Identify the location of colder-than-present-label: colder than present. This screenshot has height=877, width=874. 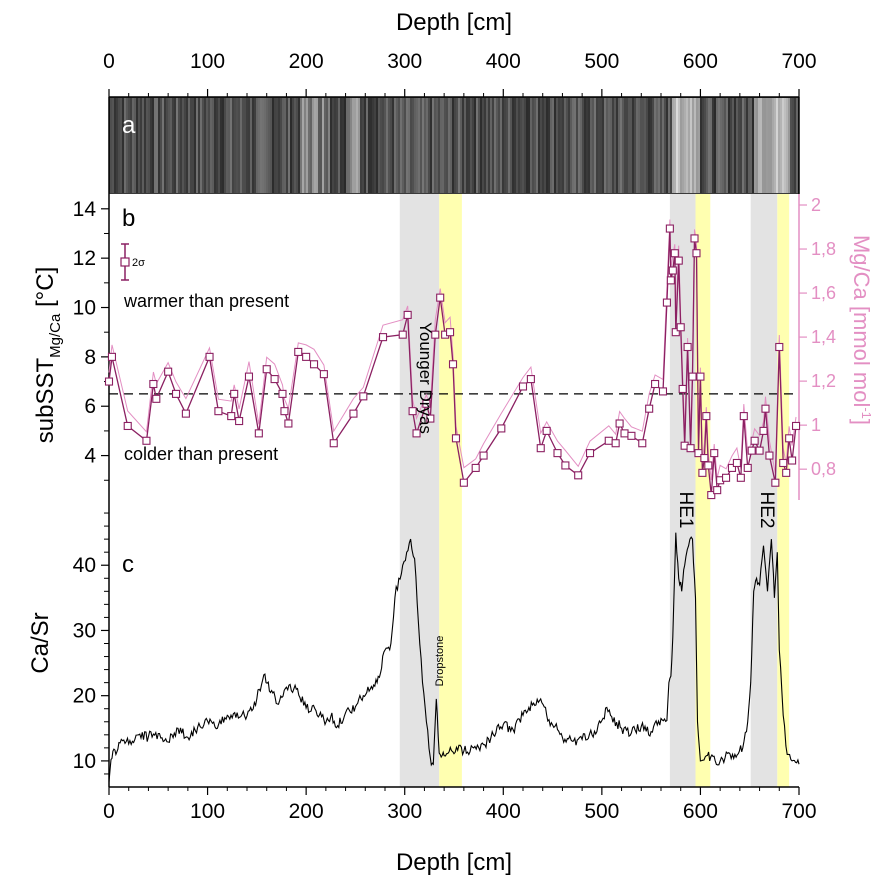
(201, 454).